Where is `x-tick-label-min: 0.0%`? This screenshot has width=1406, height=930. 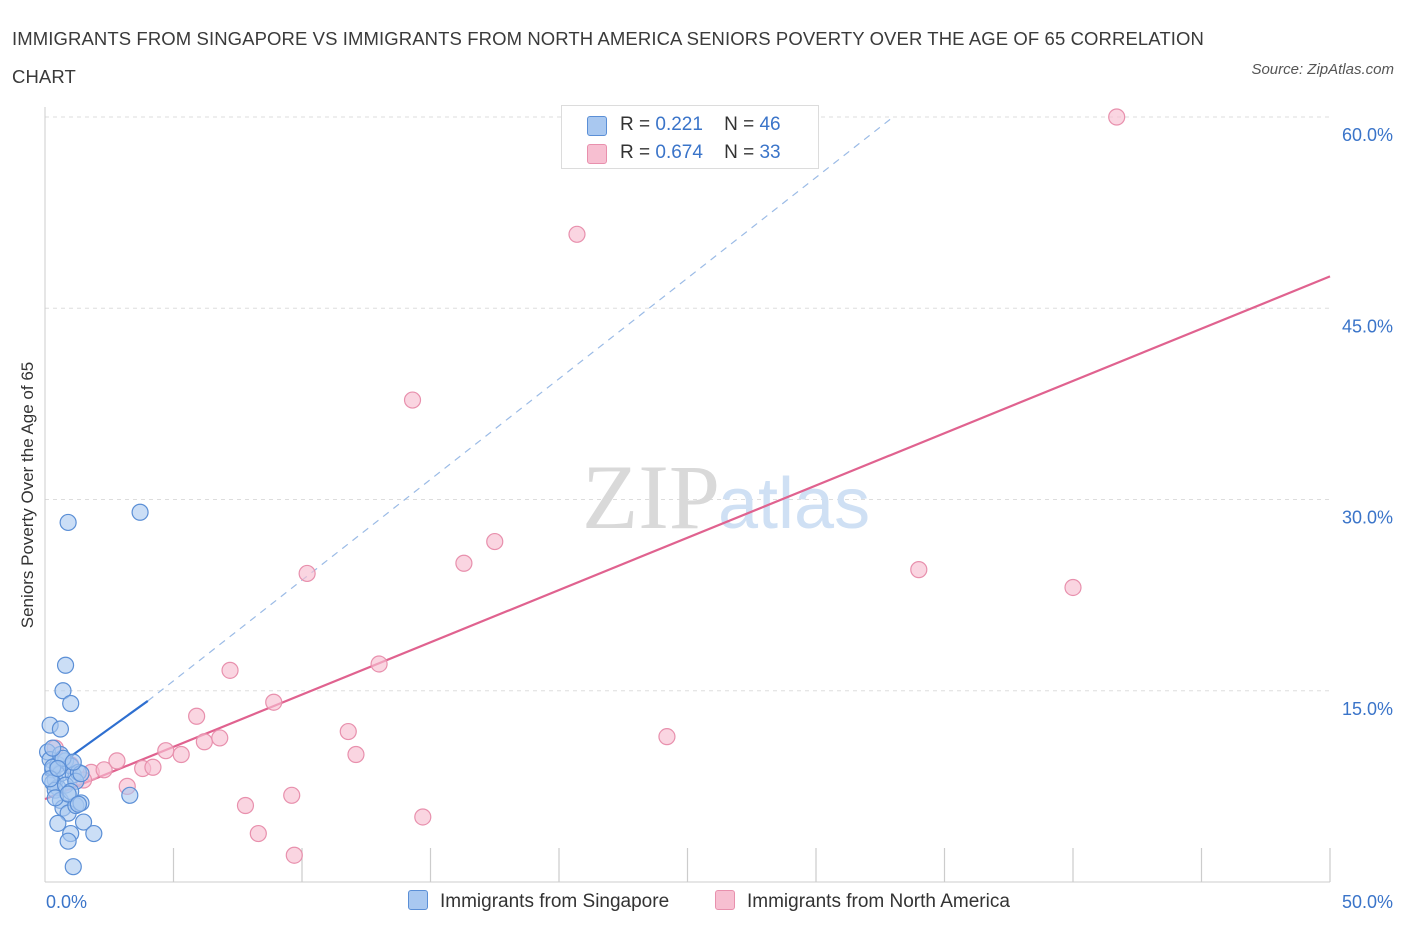
x-tick-label-min: 0.0% is located at coordinates (66, 902).